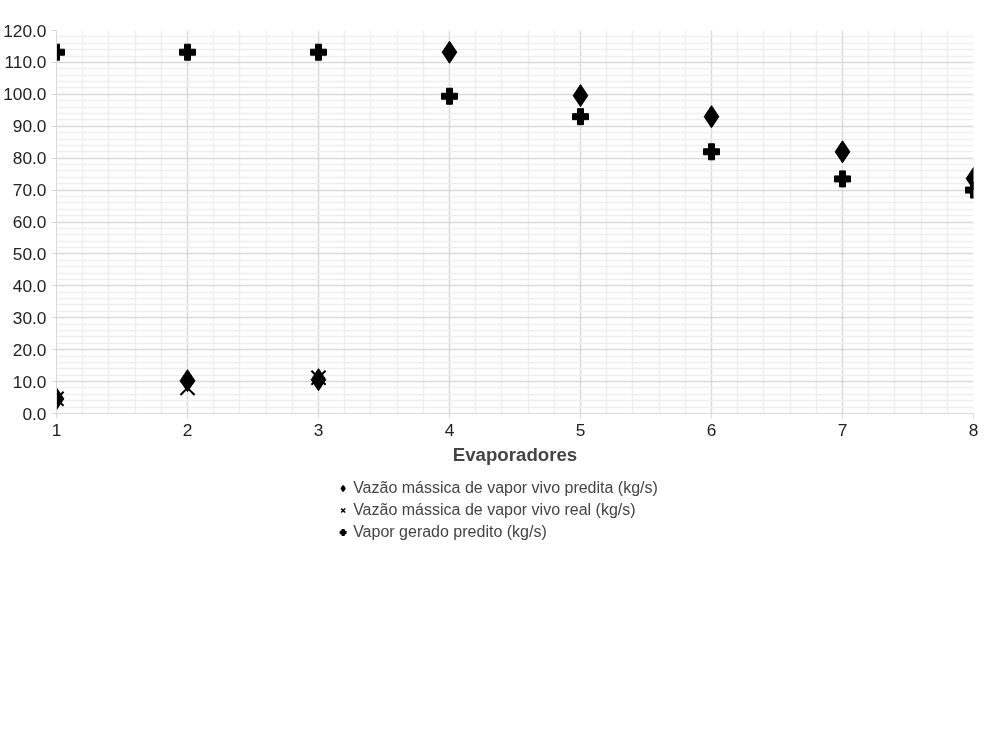  What do you see at coordinates (29, 381) in the screenshot?
I see `y-tick-label: 10.0` at bounding box center [29, 381].